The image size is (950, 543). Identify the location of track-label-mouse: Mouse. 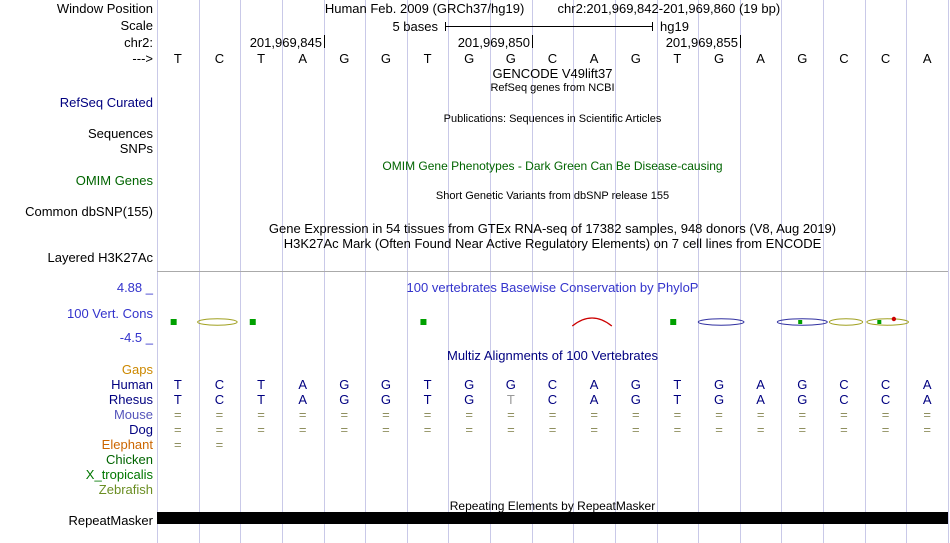
(133, 414).